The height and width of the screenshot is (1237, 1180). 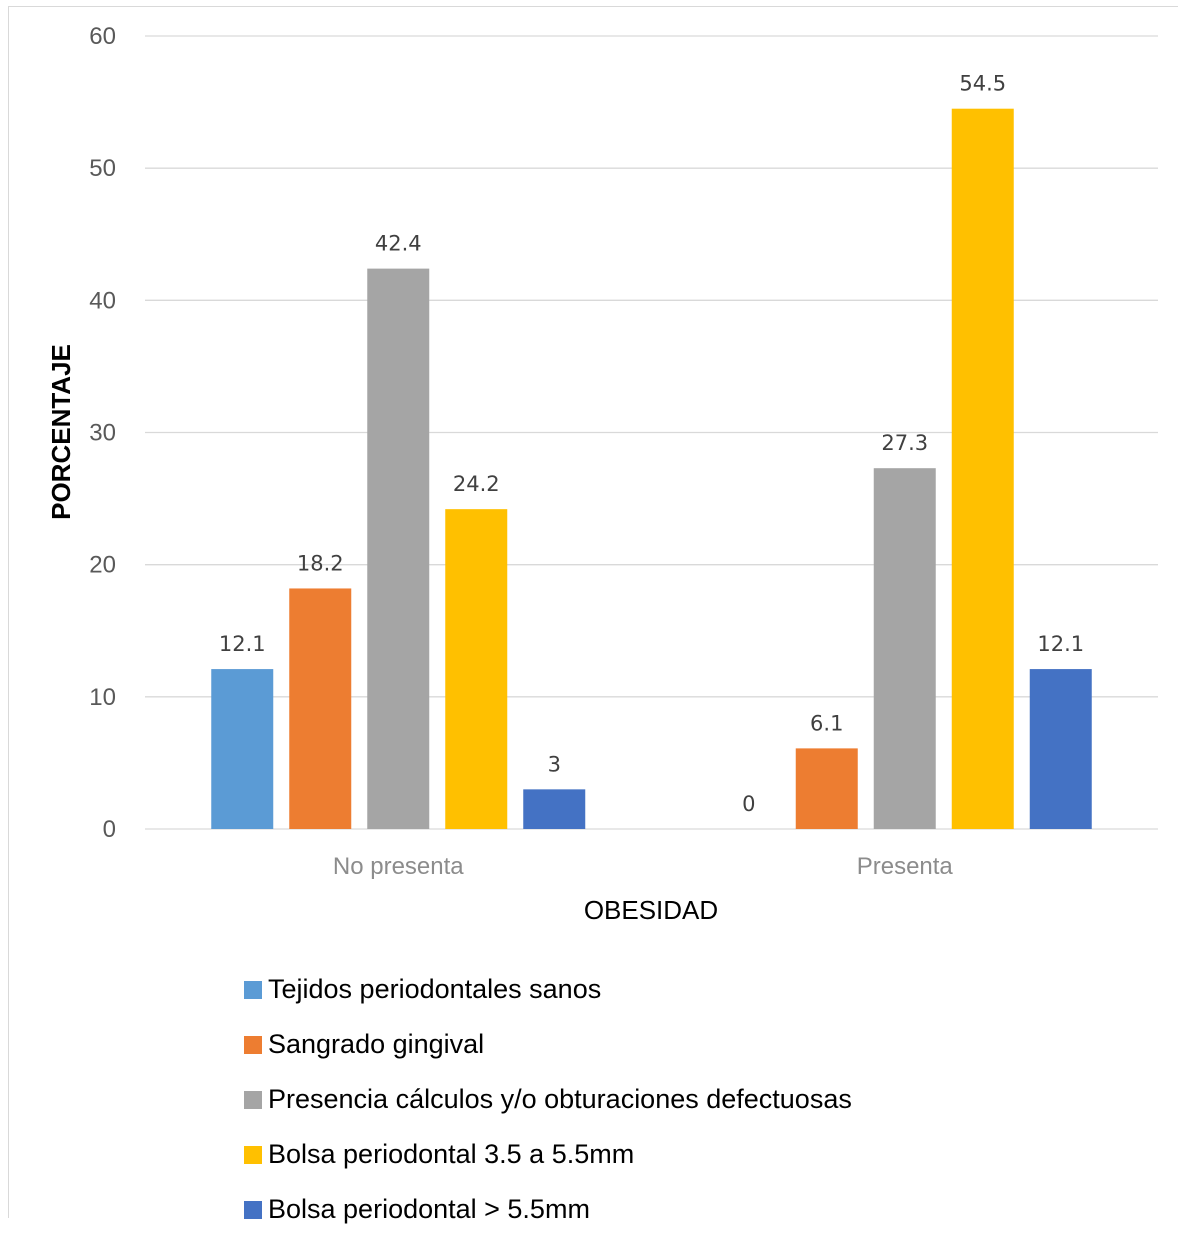 What do you see at coordinates (748, 804) in the screenshot?
I see `data-label: 0` at bounding box center [748, 804].